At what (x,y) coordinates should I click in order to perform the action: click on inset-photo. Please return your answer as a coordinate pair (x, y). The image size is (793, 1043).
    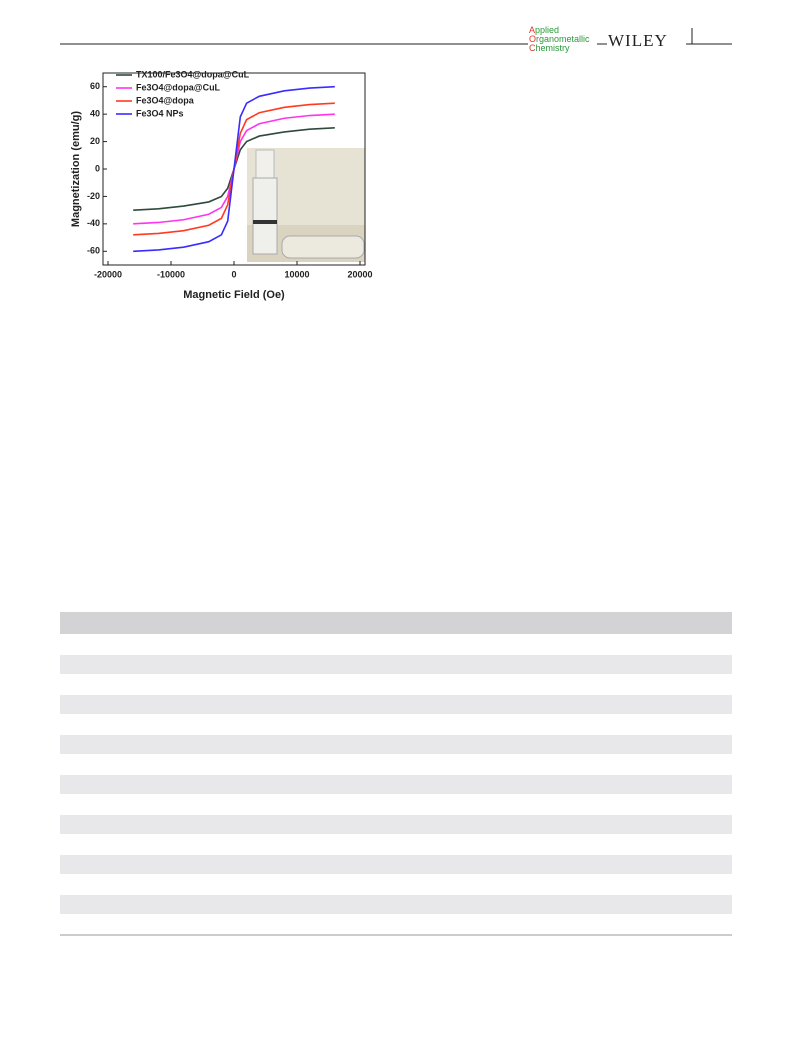
    Looking at the image, I should click on (306, 205).